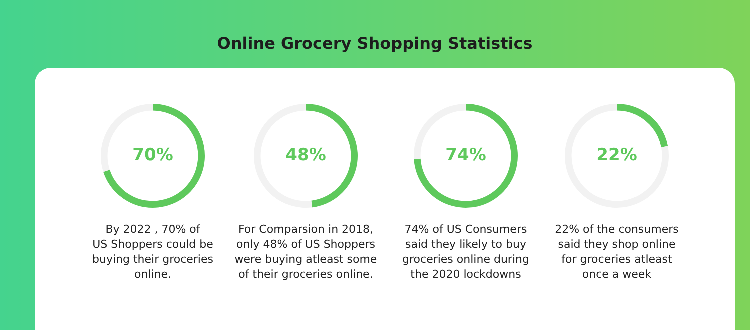  What do you see at coordinates (617, 155) in the screenshot?
I see `data-label: 22%` at bounding box center [617, 155].